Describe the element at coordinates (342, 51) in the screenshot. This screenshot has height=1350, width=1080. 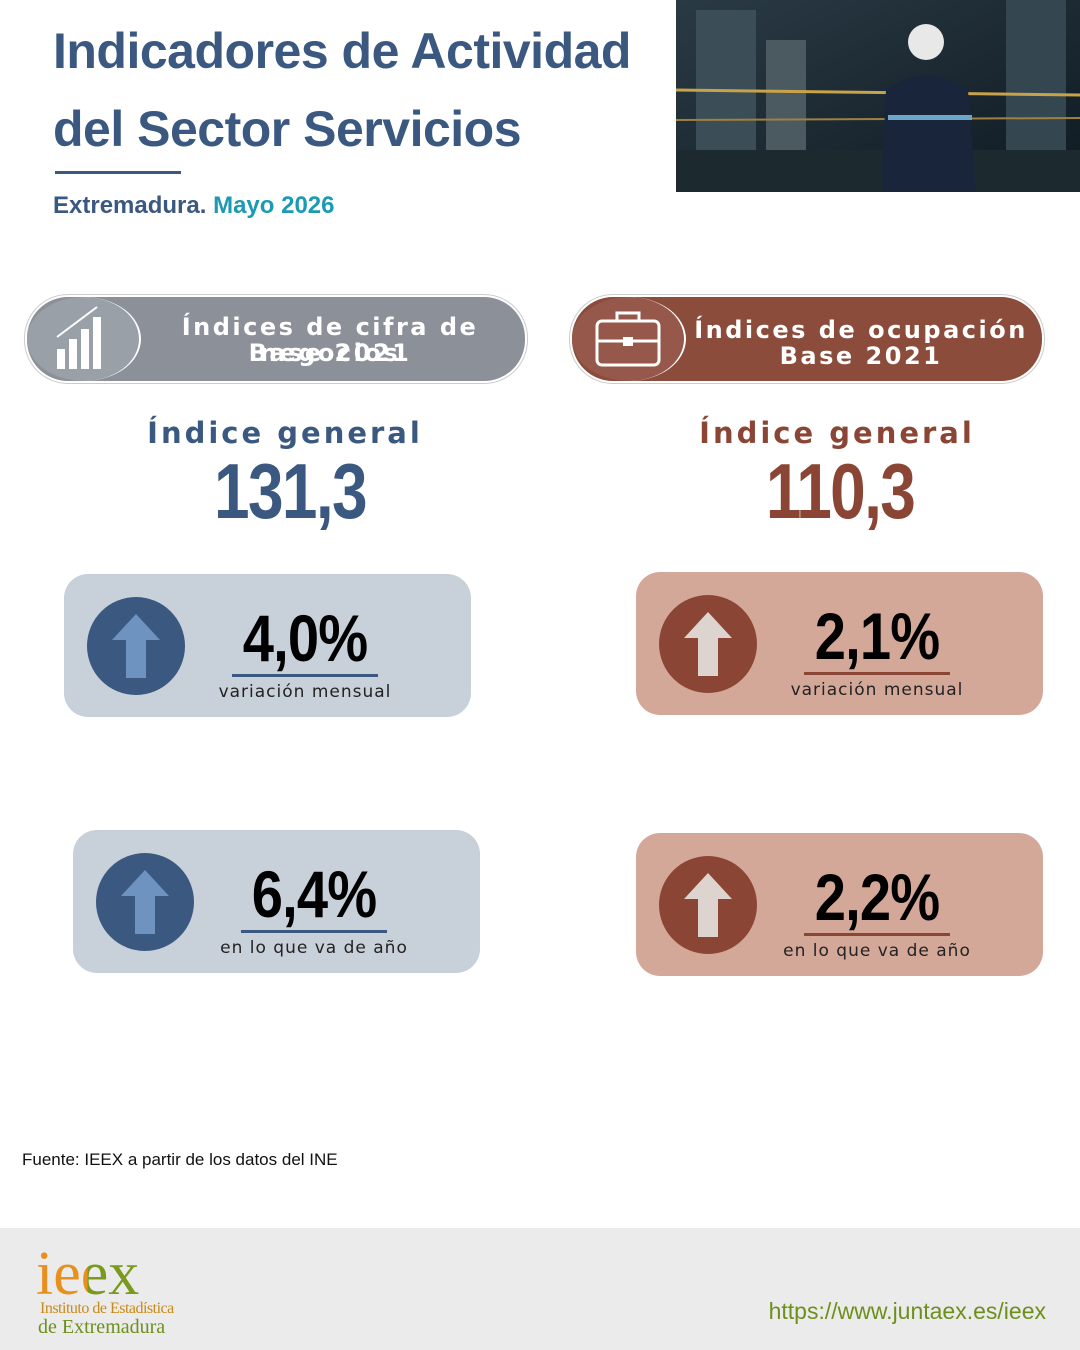
I see `title-line: Indicadores de Actividad` at that location.